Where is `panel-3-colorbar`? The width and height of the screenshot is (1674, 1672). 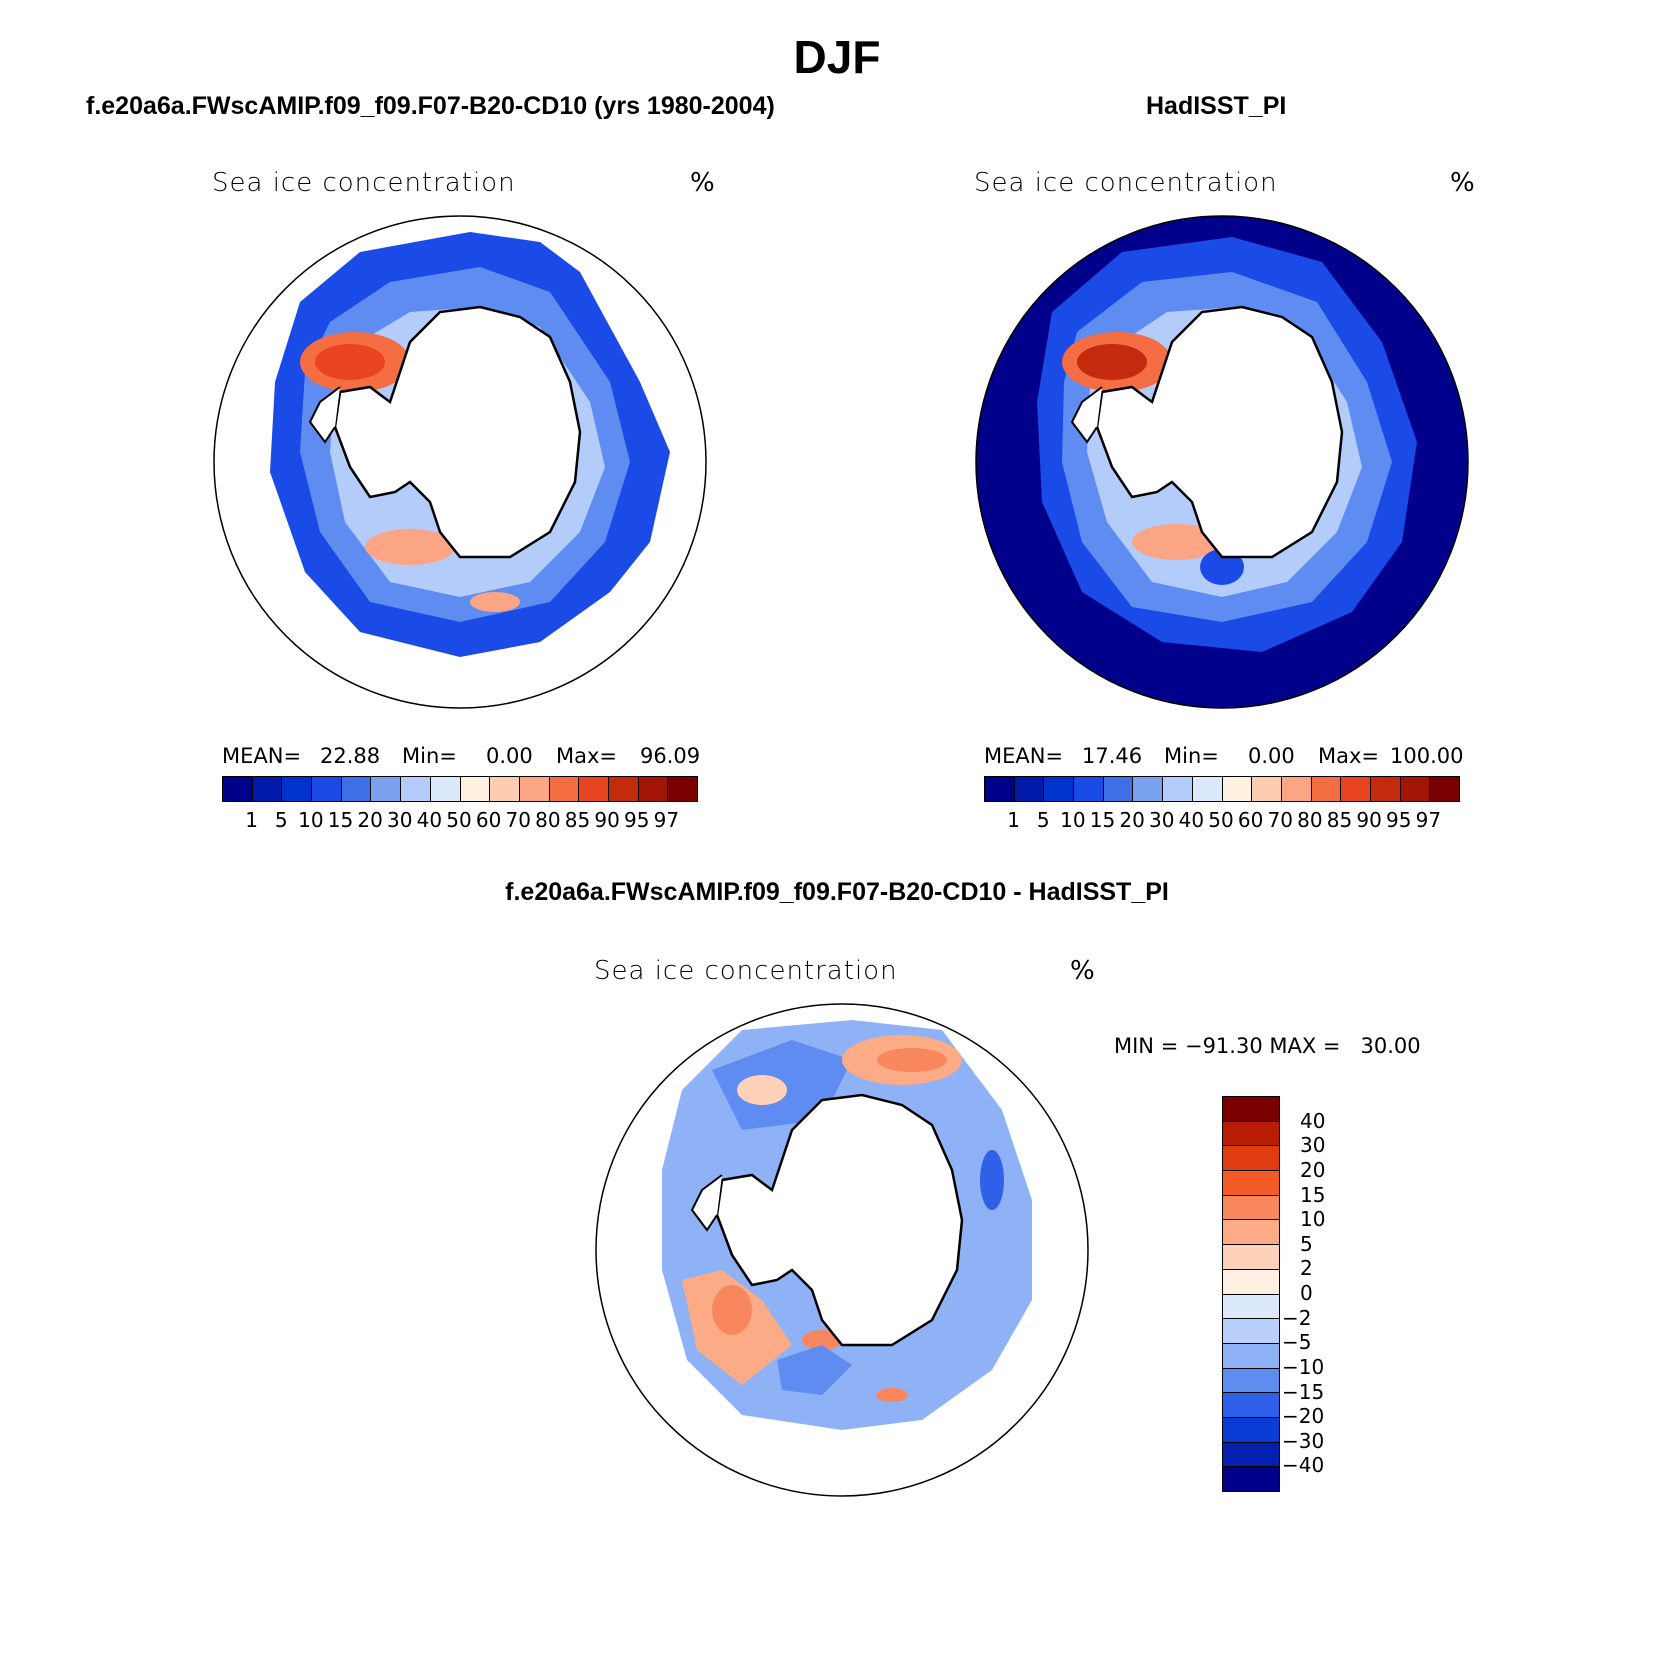 panel-3-colorbar is located at coordinates (1251, 1294).